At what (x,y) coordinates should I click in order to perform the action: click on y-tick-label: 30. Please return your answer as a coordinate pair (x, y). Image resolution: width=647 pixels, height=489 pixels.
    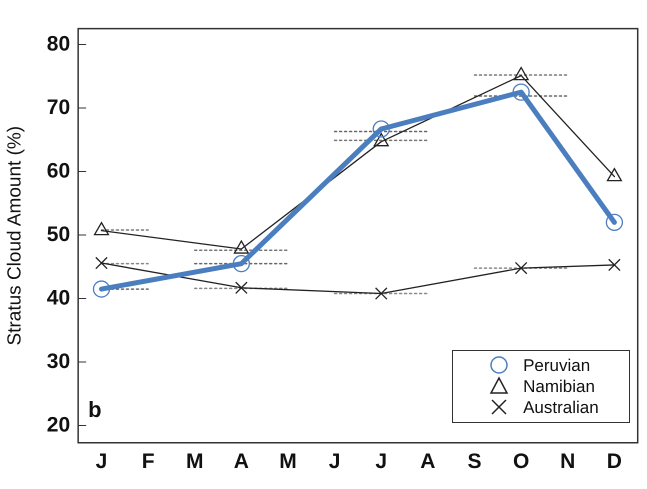
    Looking at the image, I should click on (58, 361).